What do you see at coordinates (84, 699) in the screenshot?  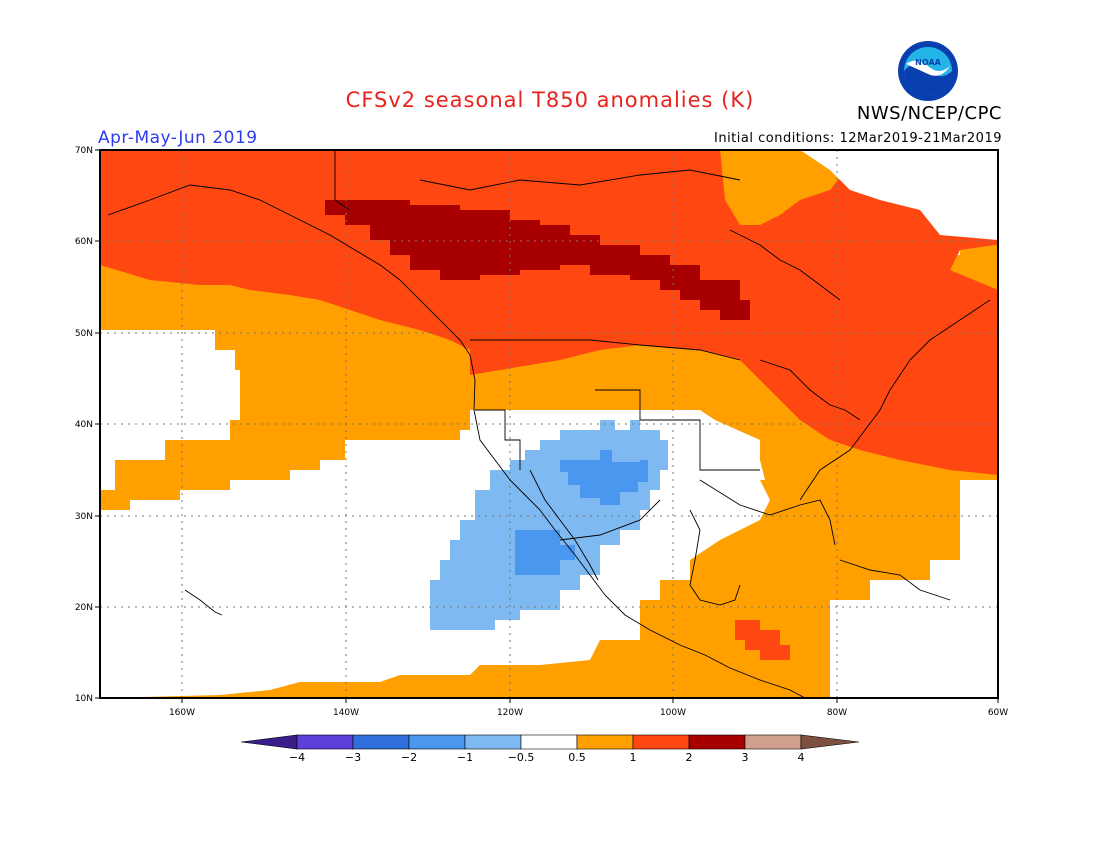 I see `lat-tick-label: 10N` at bounding box center [84, 699].